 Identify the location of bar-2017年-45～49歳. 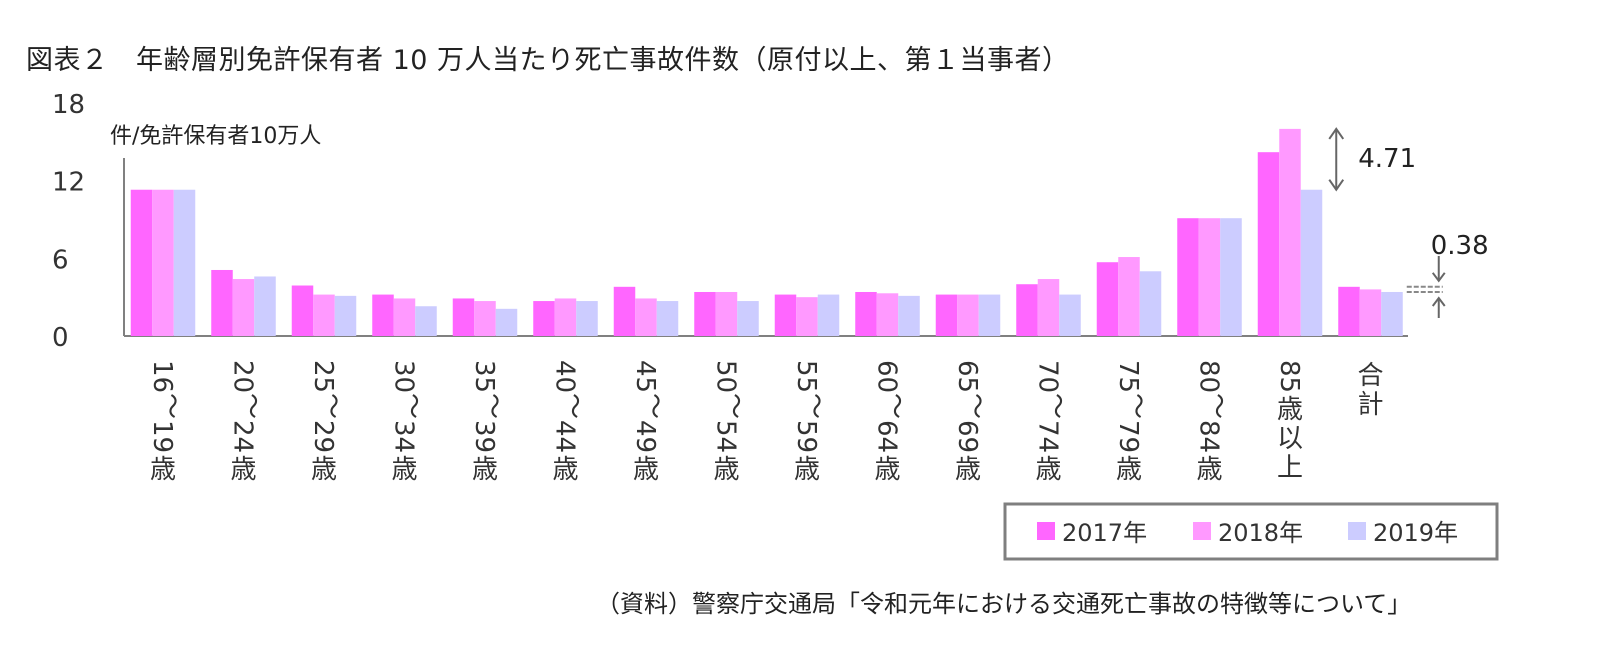
(624, 311).